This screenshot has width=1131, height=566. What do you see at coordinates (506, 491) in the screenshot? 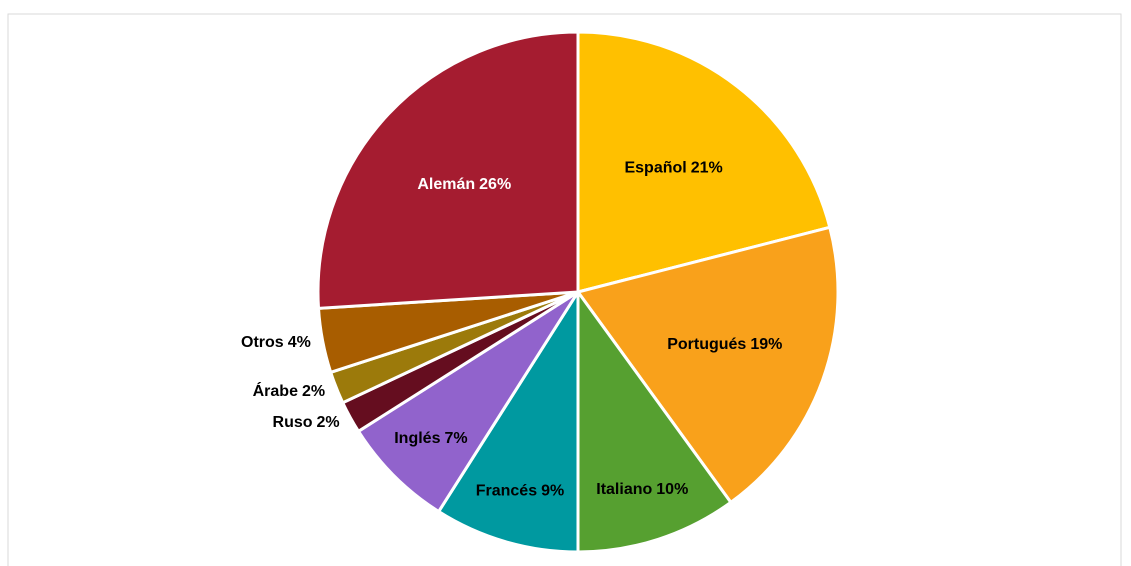
I see `category-label: Francés` at bounding box center [506, 491].